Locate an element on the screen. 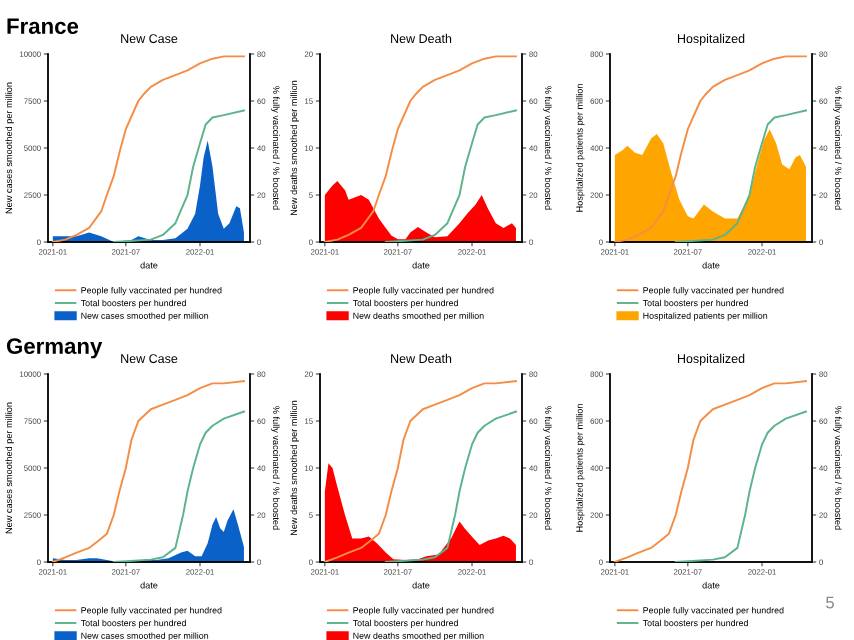 The height and width of the screenshot is (640, 854). text: Germany is located at coordinates (54, 348).